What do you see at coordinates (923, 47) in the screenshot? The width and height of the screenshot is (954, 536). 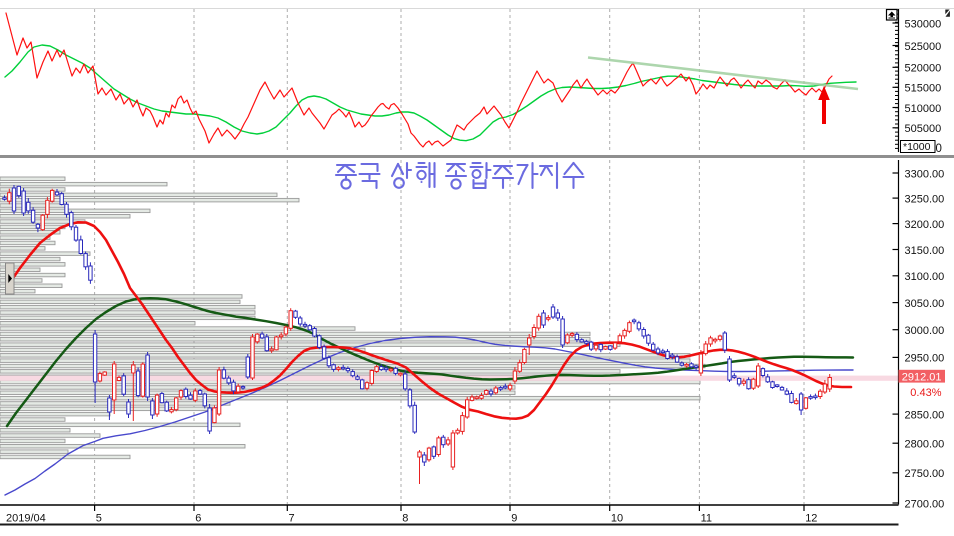 I see `svg-text: 525000` at bounding box center [923, 47].